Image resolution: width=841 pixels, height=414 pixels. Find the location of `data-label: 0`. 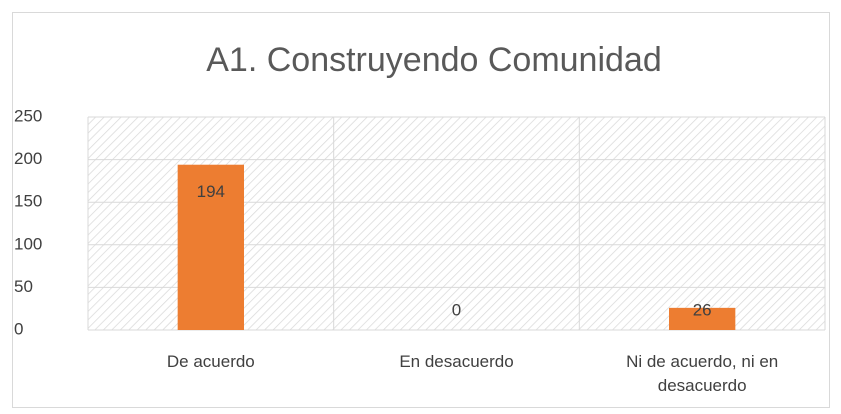

data-label: 0 is located at coordinates (456, 309).